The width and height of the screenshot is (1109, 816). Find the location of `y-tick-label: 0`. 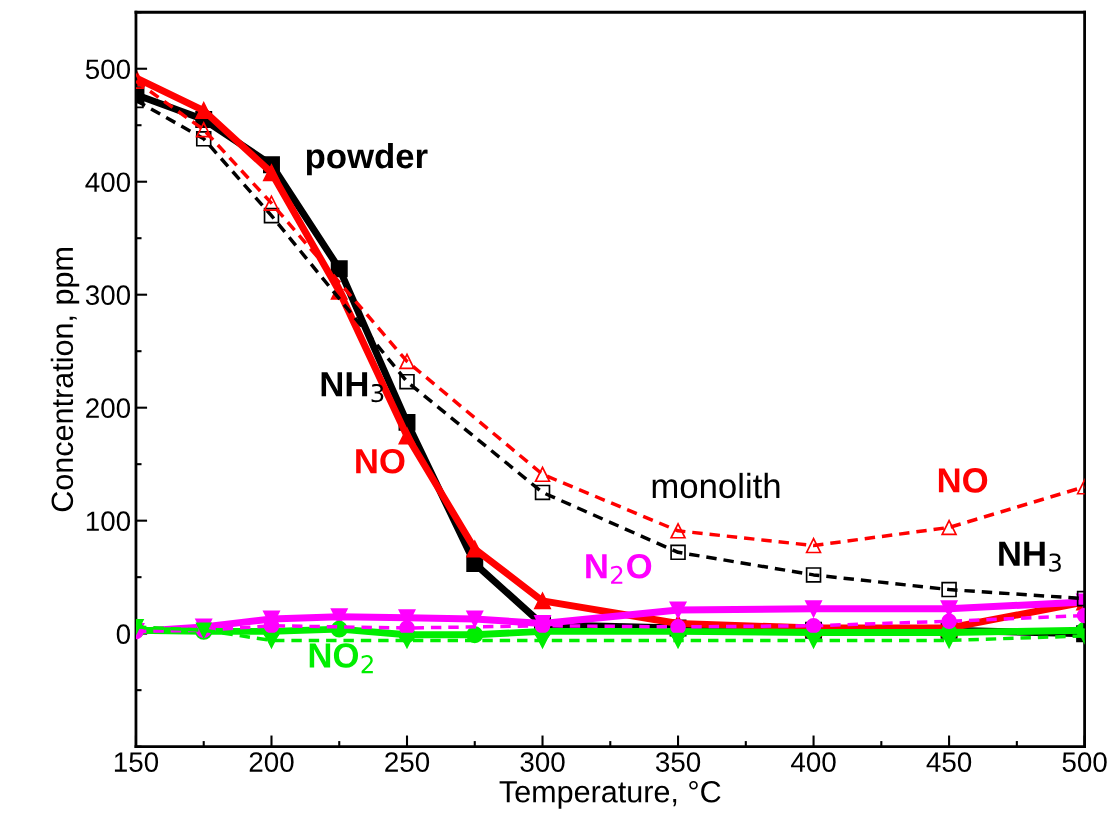

y-tick-label: 0 is located at coordinates (123, 634).